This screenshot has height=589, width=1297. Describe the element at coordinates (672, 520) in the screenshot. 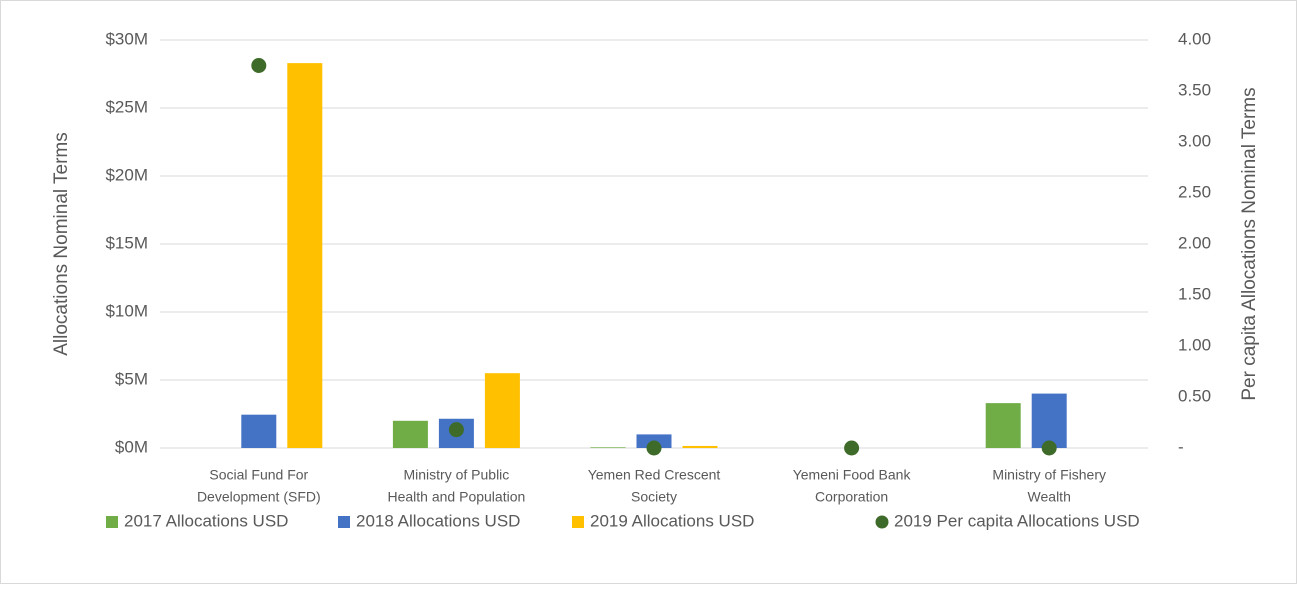

I see `legend-label: 2019 Allocations USD` at that location.